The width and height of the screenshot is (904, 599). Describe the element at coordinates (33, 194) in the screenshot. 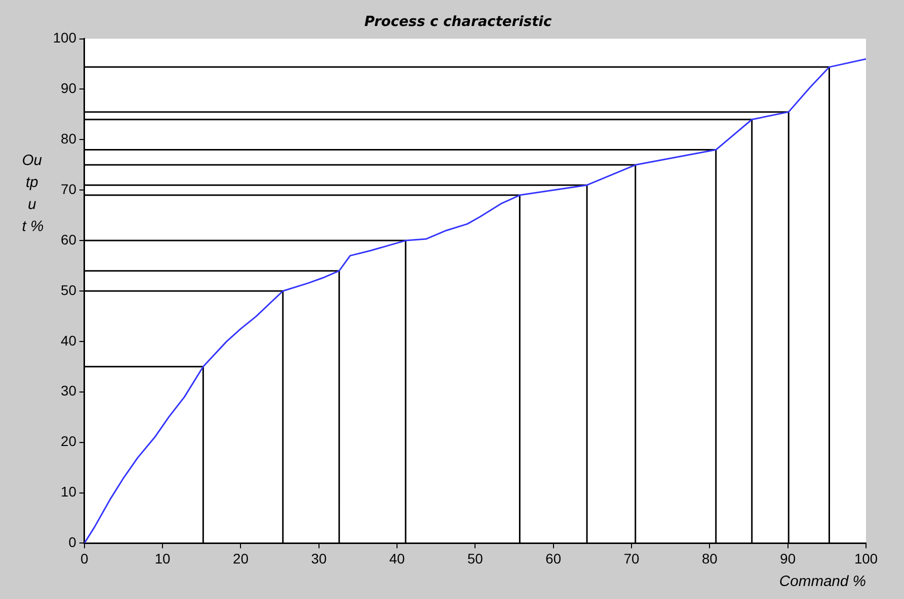

I see `y-axis-title: Output %` at that location.